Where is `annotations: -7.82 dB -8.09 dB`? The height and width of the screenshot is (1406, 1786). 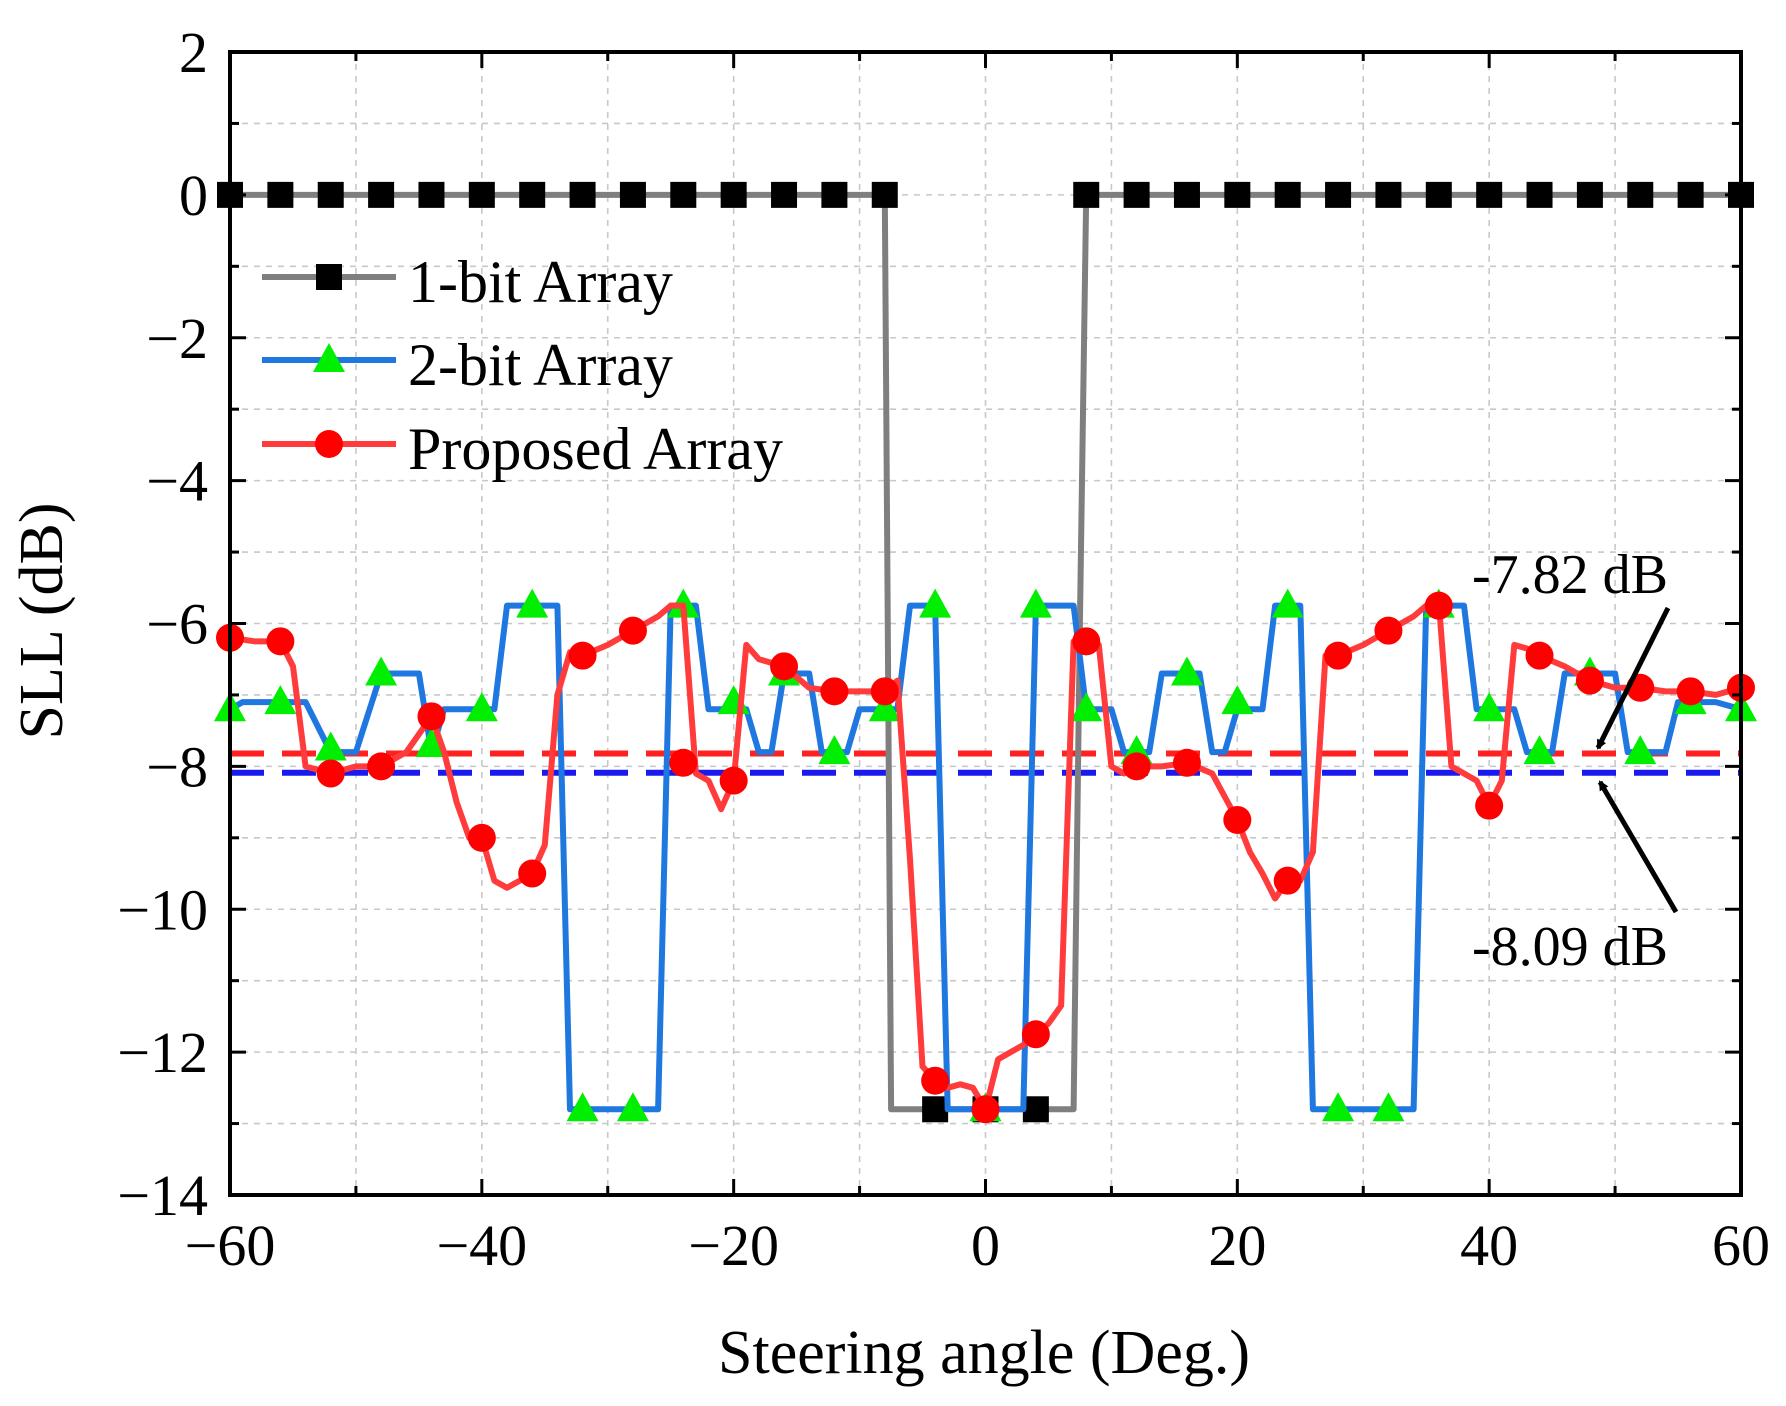 annotations: -7.82 dB -8.09 dB is located at coordinates (1575, 761).